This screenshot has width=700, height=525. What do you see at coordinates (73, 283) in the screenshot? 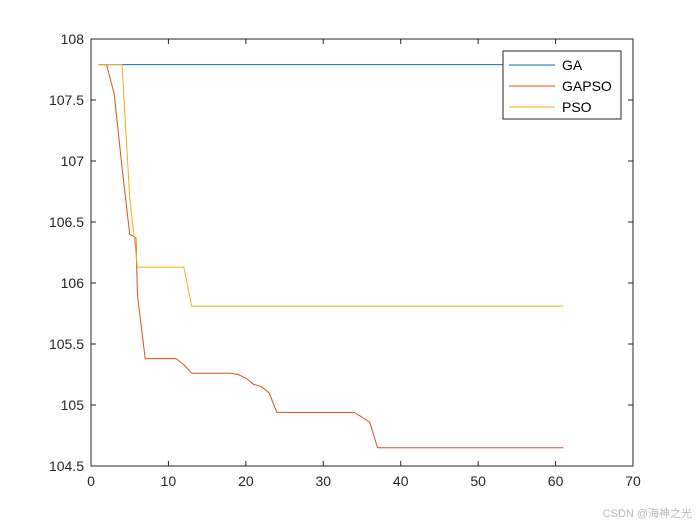
I see `y-tick-label: 106` at bounding box center [73, 283].